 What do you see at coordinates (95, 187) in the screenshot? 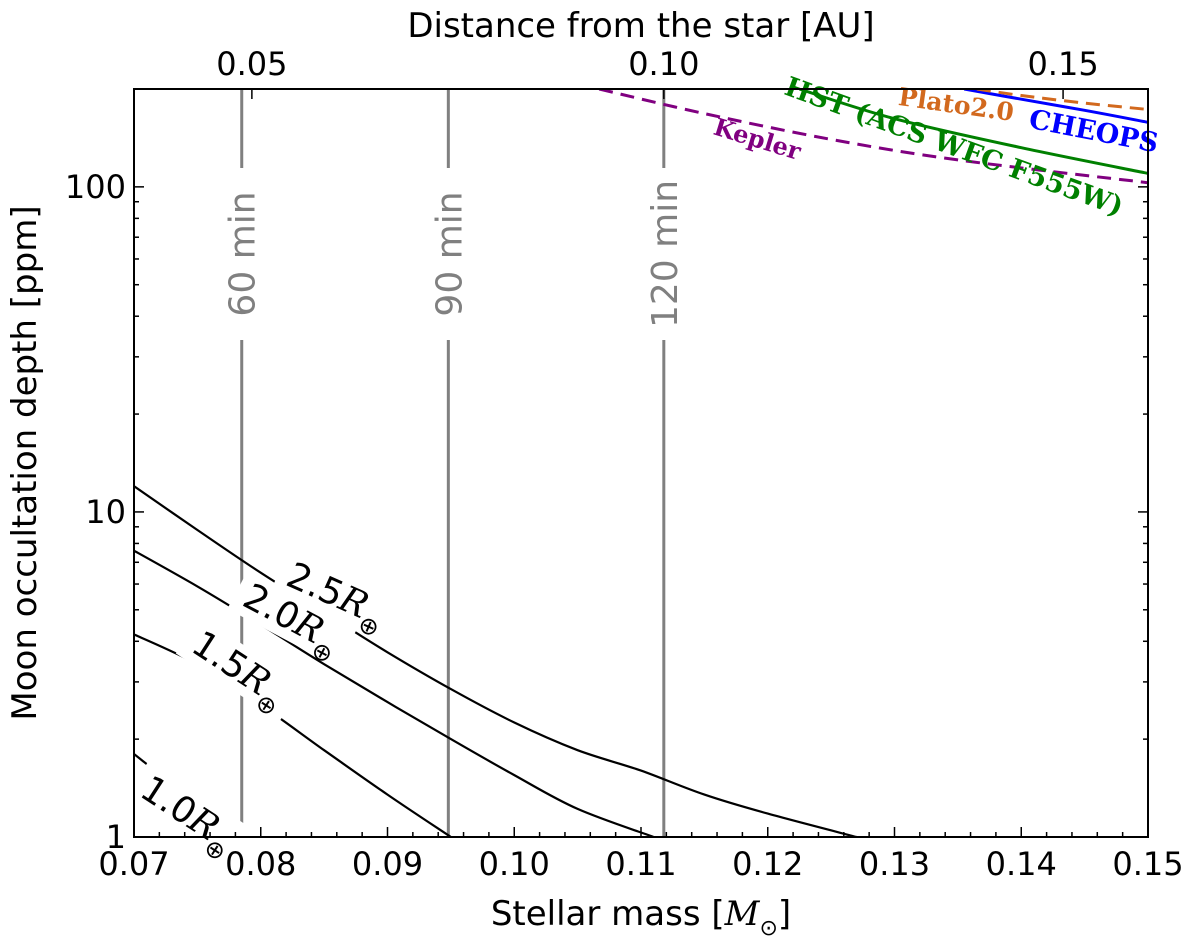
I see `y-tick-label: 100` at bounding box center [95, 187].